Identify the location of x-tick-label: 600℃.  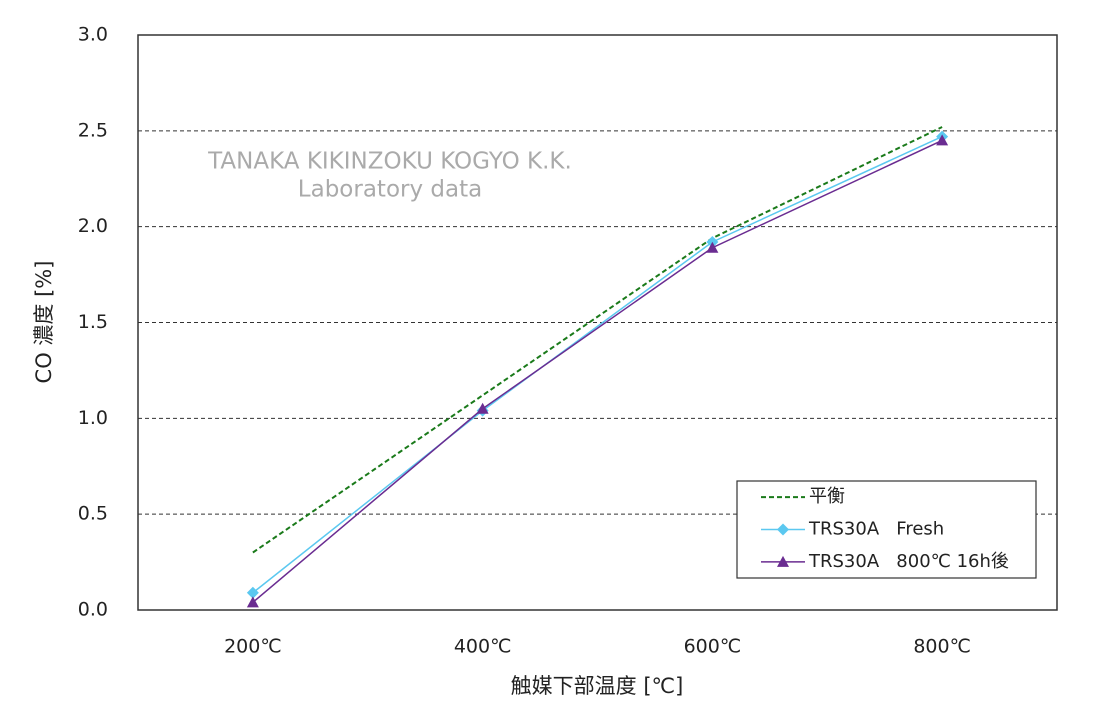
(713, 647).